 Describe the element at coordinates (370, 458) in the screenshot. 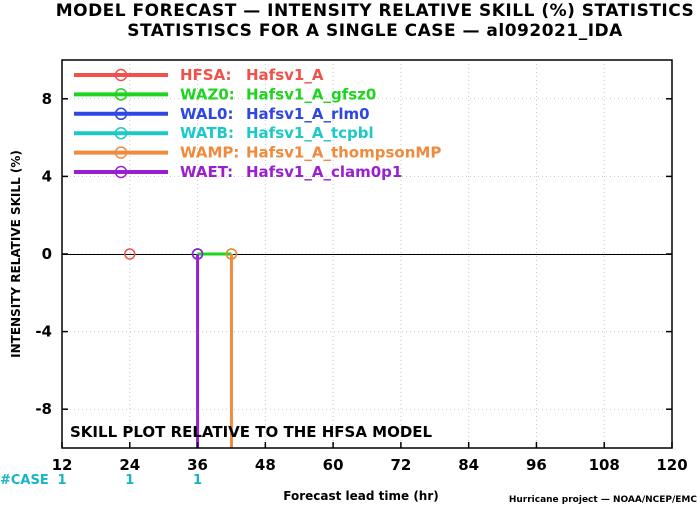

I see `x-axis-ticks: 12 24 36 48 60 72 84 96 108 120` at that location.